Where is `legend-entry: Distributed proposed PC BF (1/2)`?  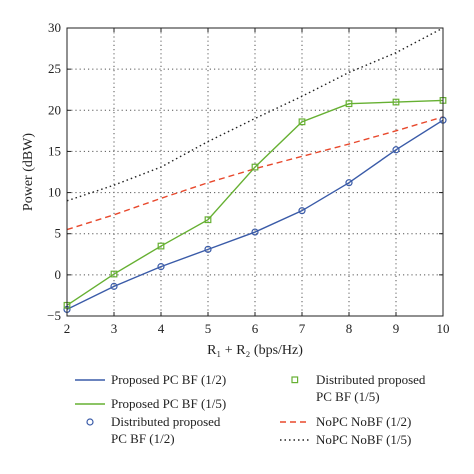
legend-entry: Distributed proposed PC BF (1/2) is located at coordinates (153, 430).